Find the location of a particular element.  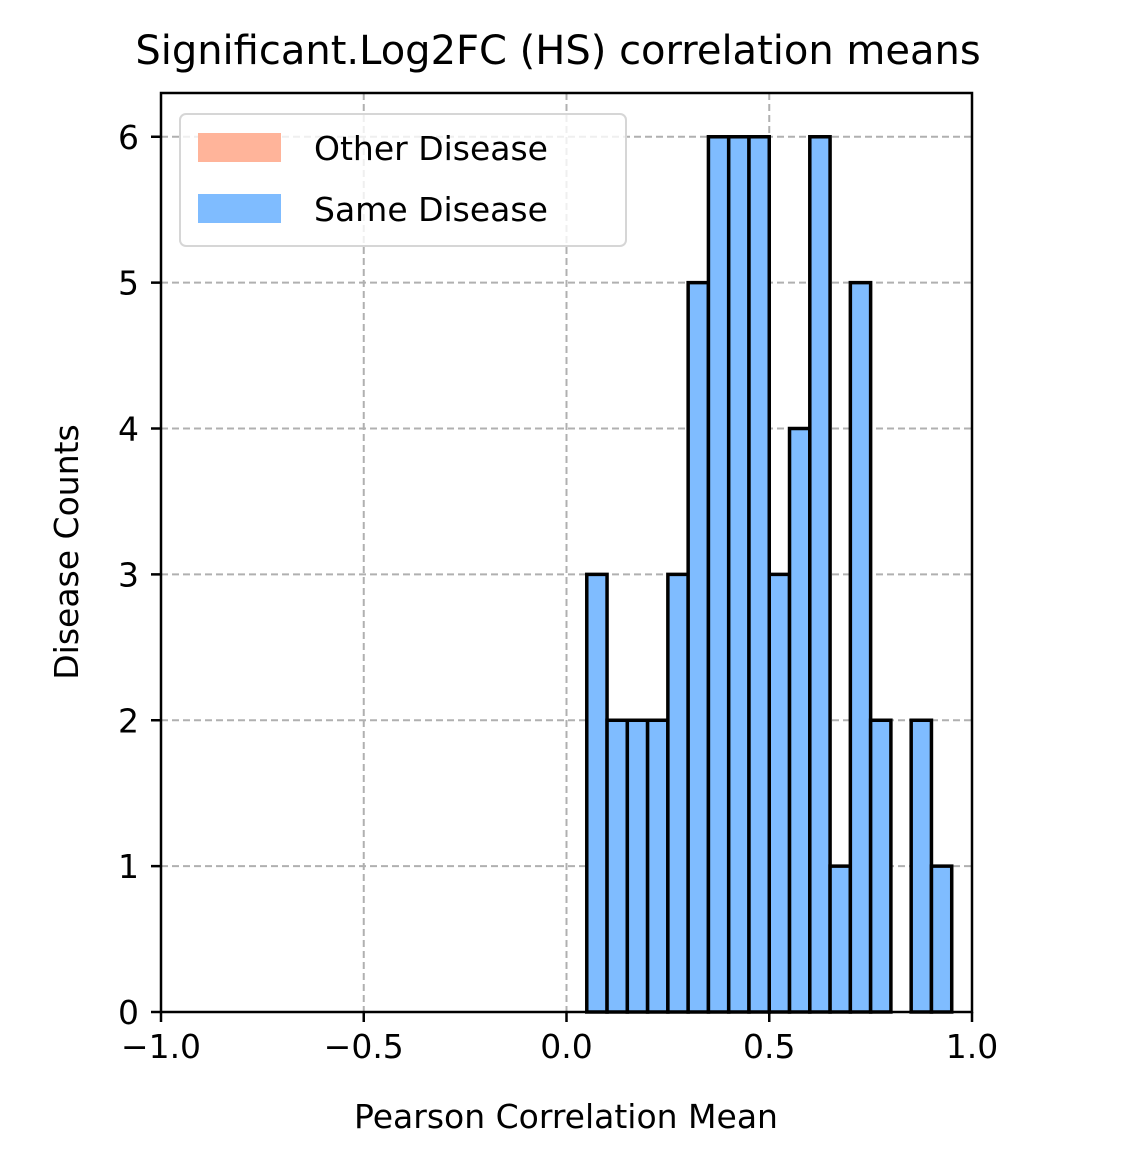

y-tick-label-4: 4 is located at coordinates (128, 429).